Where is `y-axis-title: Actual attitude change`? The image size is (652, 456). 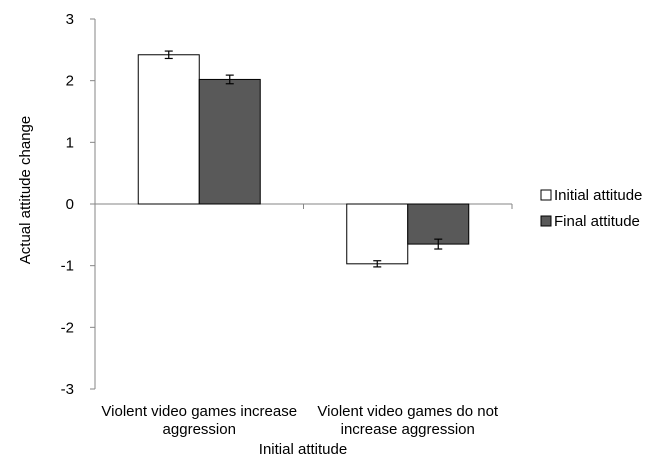 y-axis-title: Actual attitude change is located at coordinates (25, 190).